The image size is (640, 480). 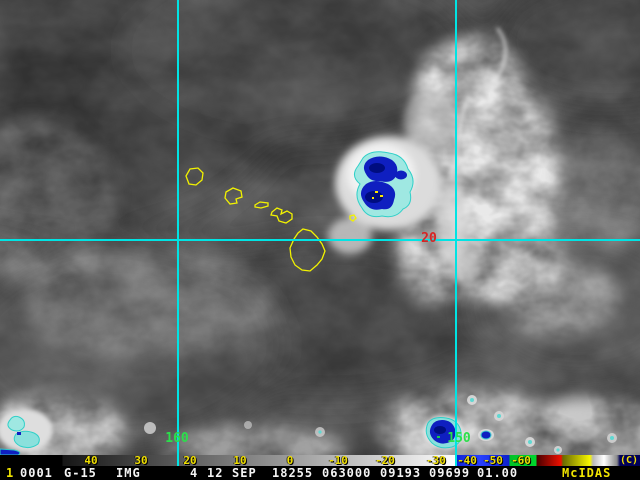 I want to click on grid-label-160w: 160, so click(x=177, y=438).